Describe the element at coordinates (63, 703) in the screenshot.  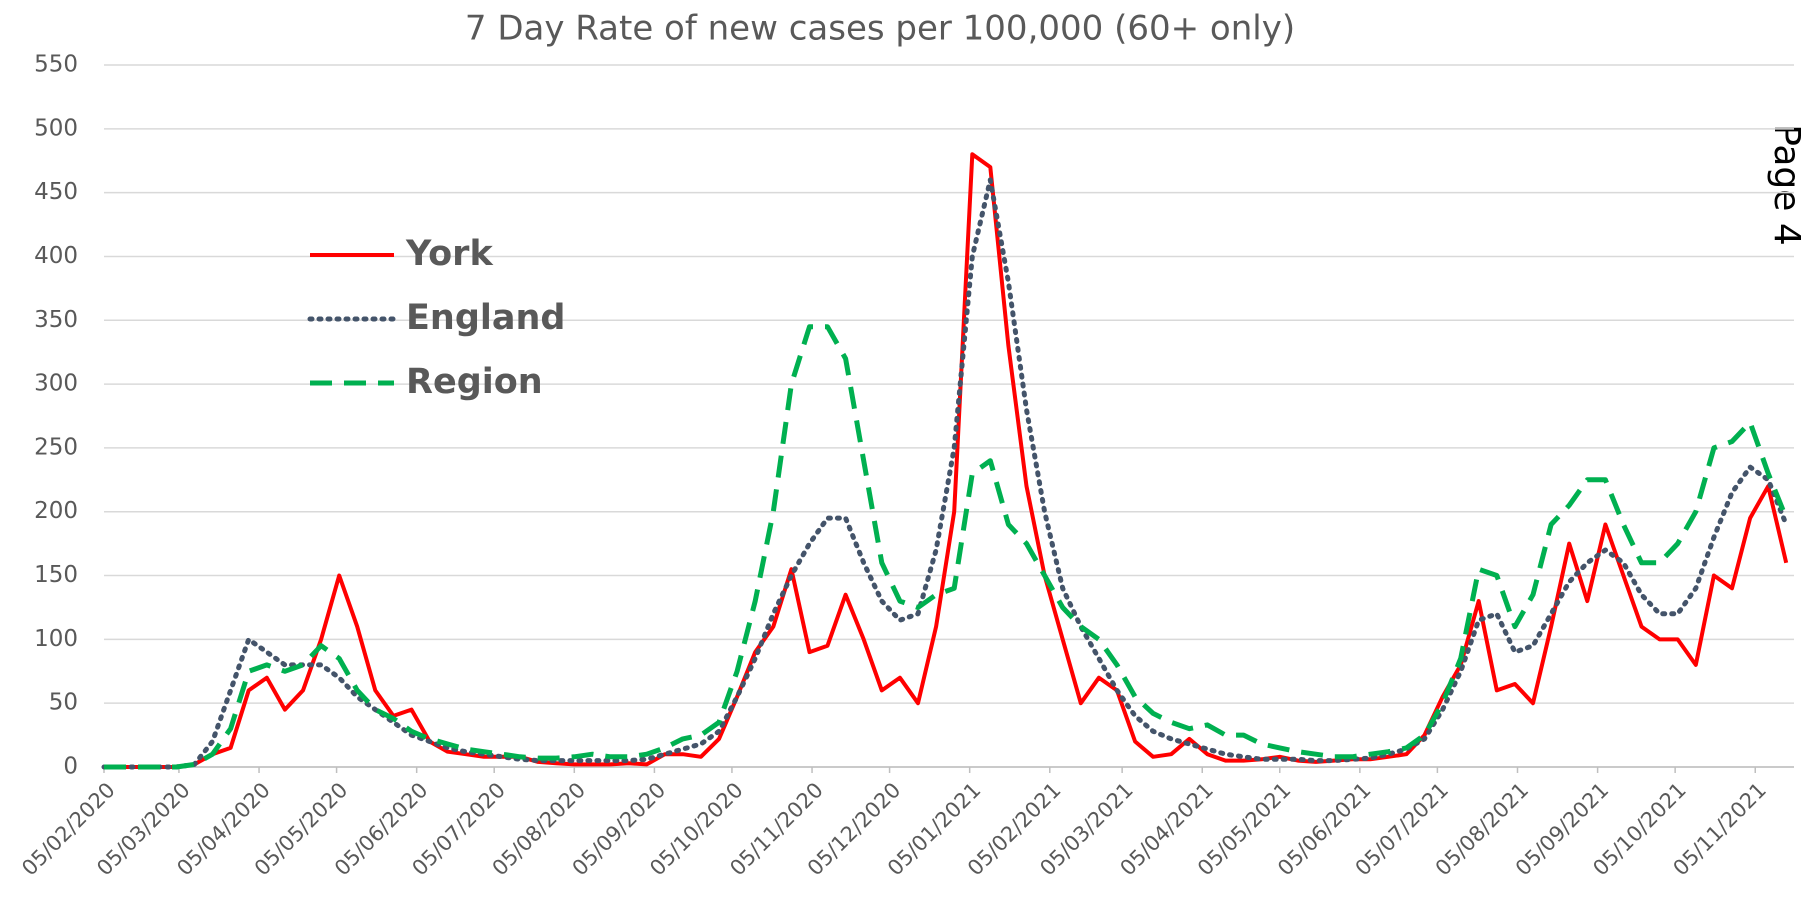
I see `y-tick-label: 50` at that location.